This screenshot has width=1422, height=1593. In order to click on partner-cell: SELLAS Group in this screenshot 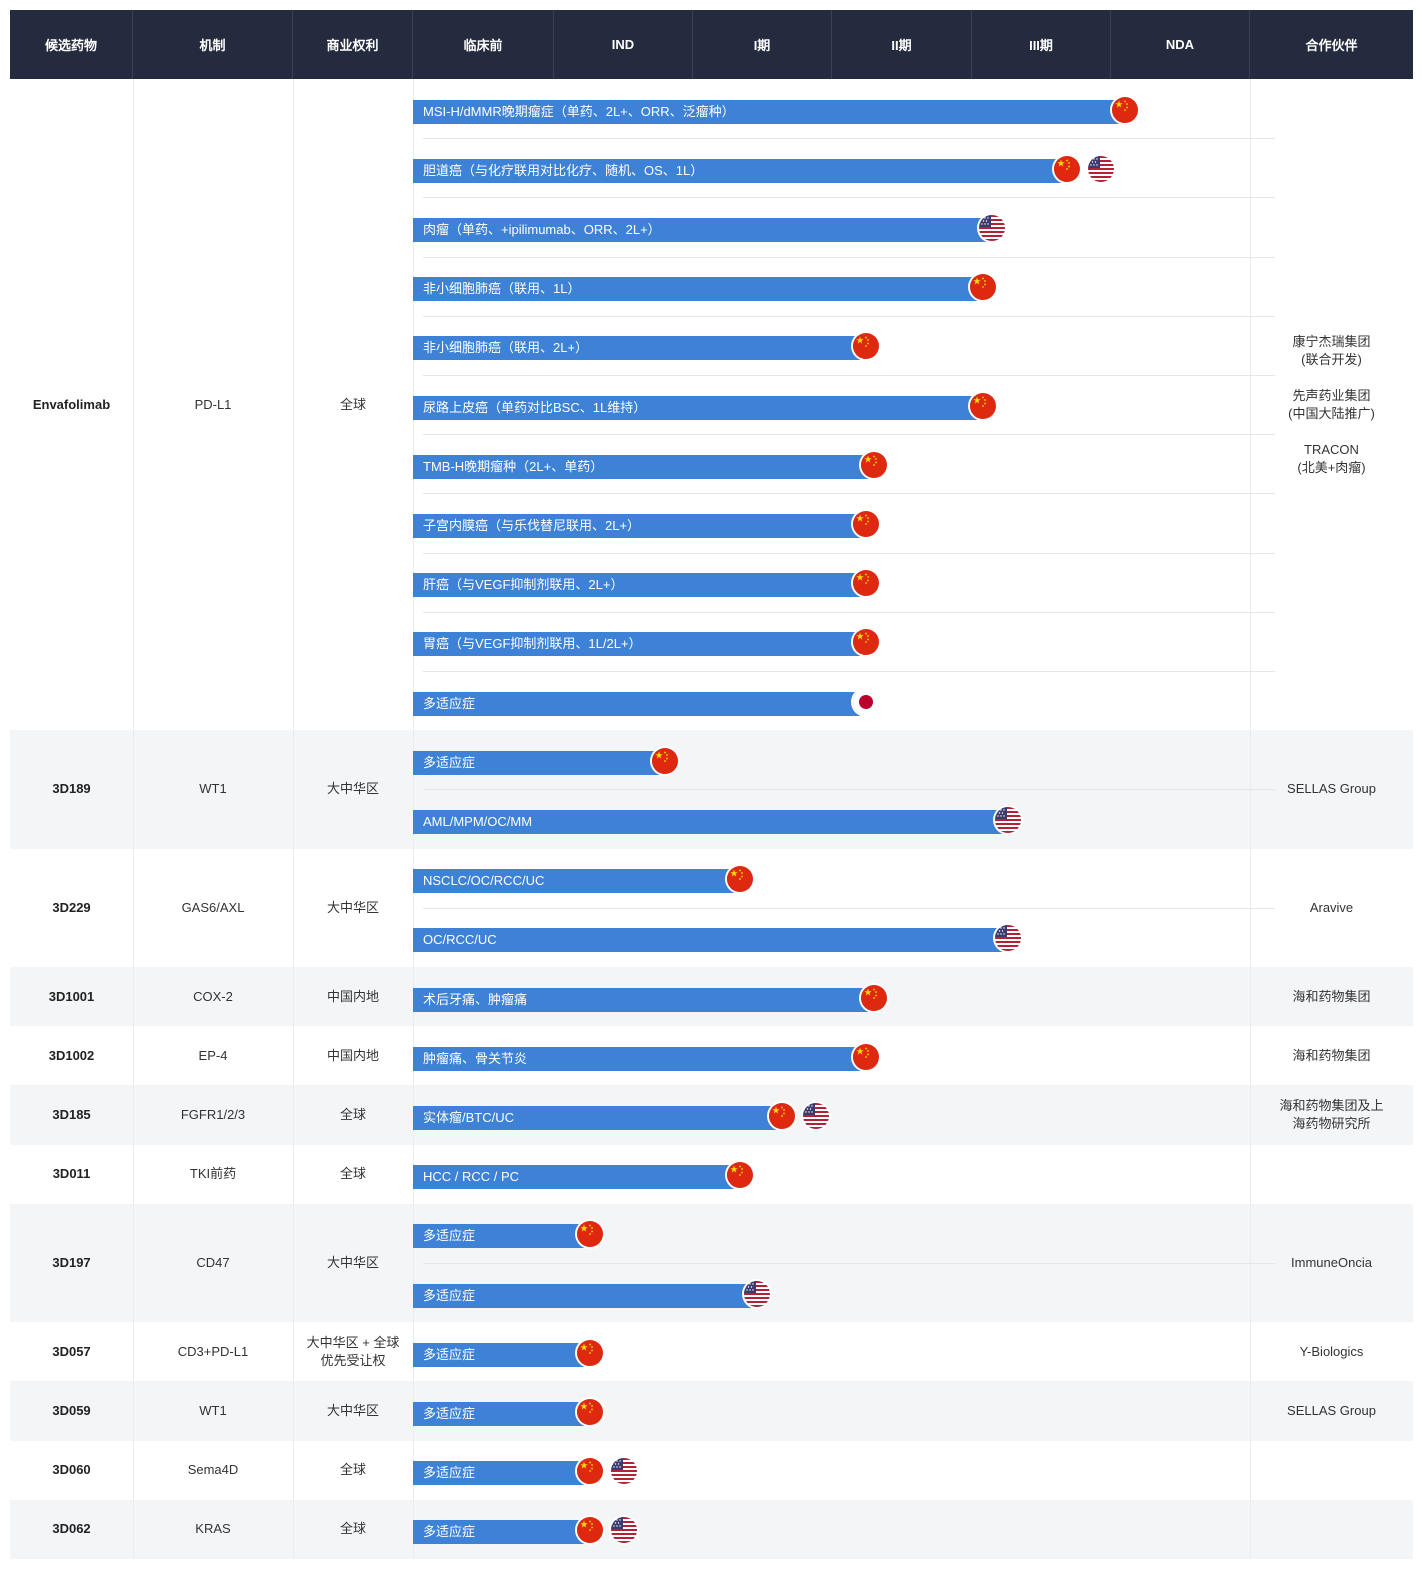, I will do `click(1331, 789)`.